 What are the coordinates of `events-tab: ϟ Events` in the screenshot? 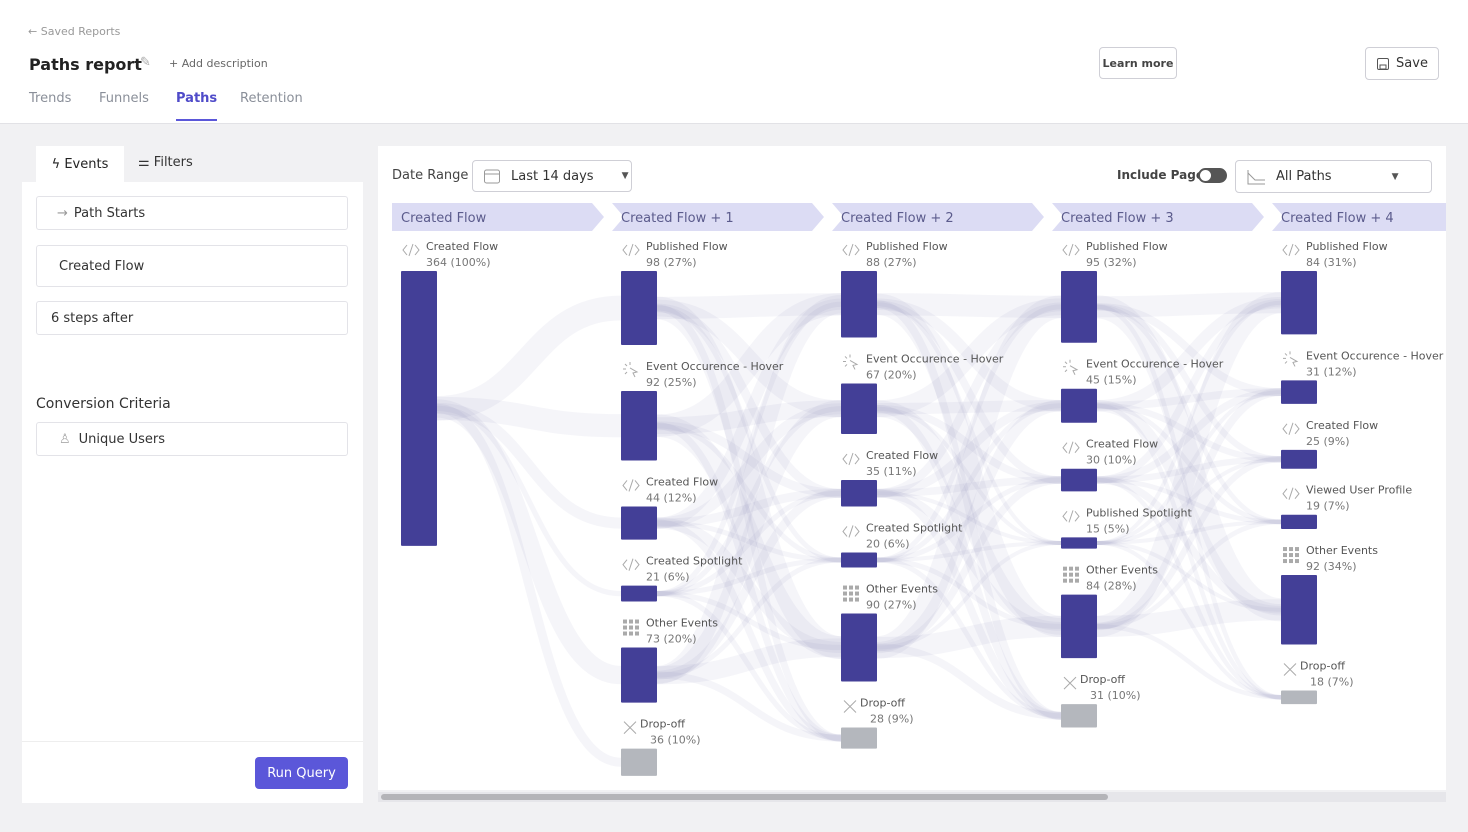 It's located at (80, 164).